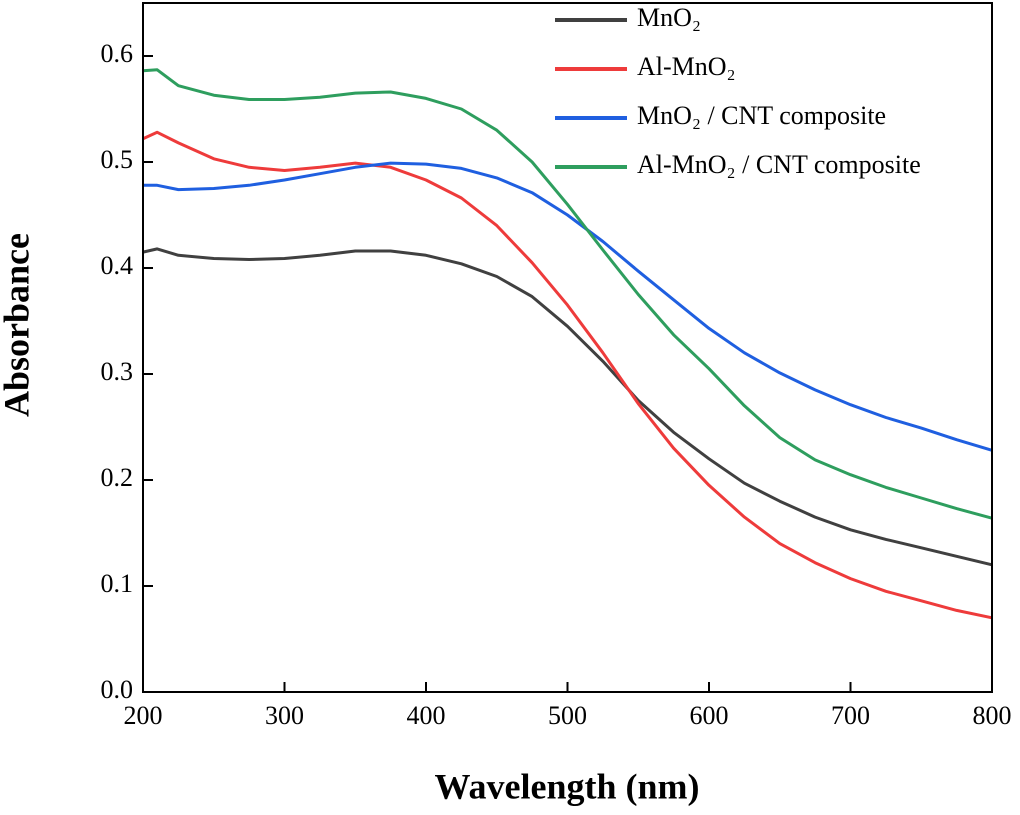  Describe the element at coordinates (761, 115) in the screenshot. I see `legend-label: MnO₂ / CNT composite` at that location.